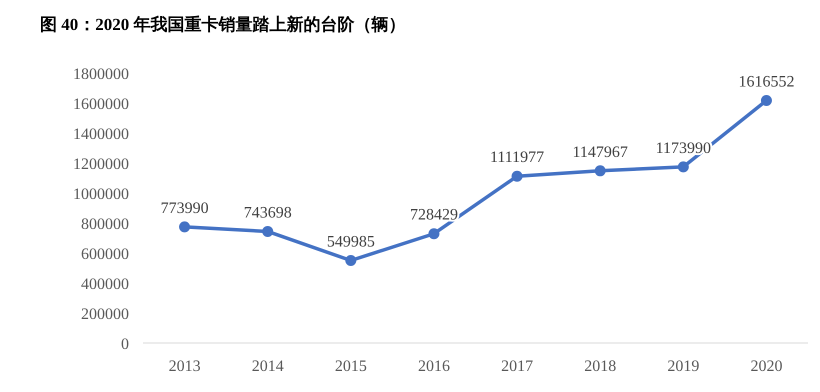 This screenshot has height=392, width=820. What do you see at coordinates (350, 242) in the screenshot?
I see `data-label: 549985` at bounding box center [350, 242].